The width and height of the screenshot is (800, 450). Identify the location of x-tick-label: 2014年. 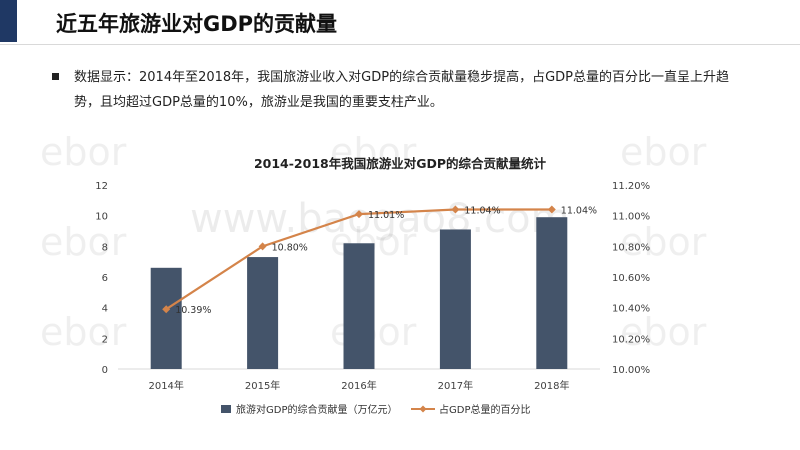
(165, 385).